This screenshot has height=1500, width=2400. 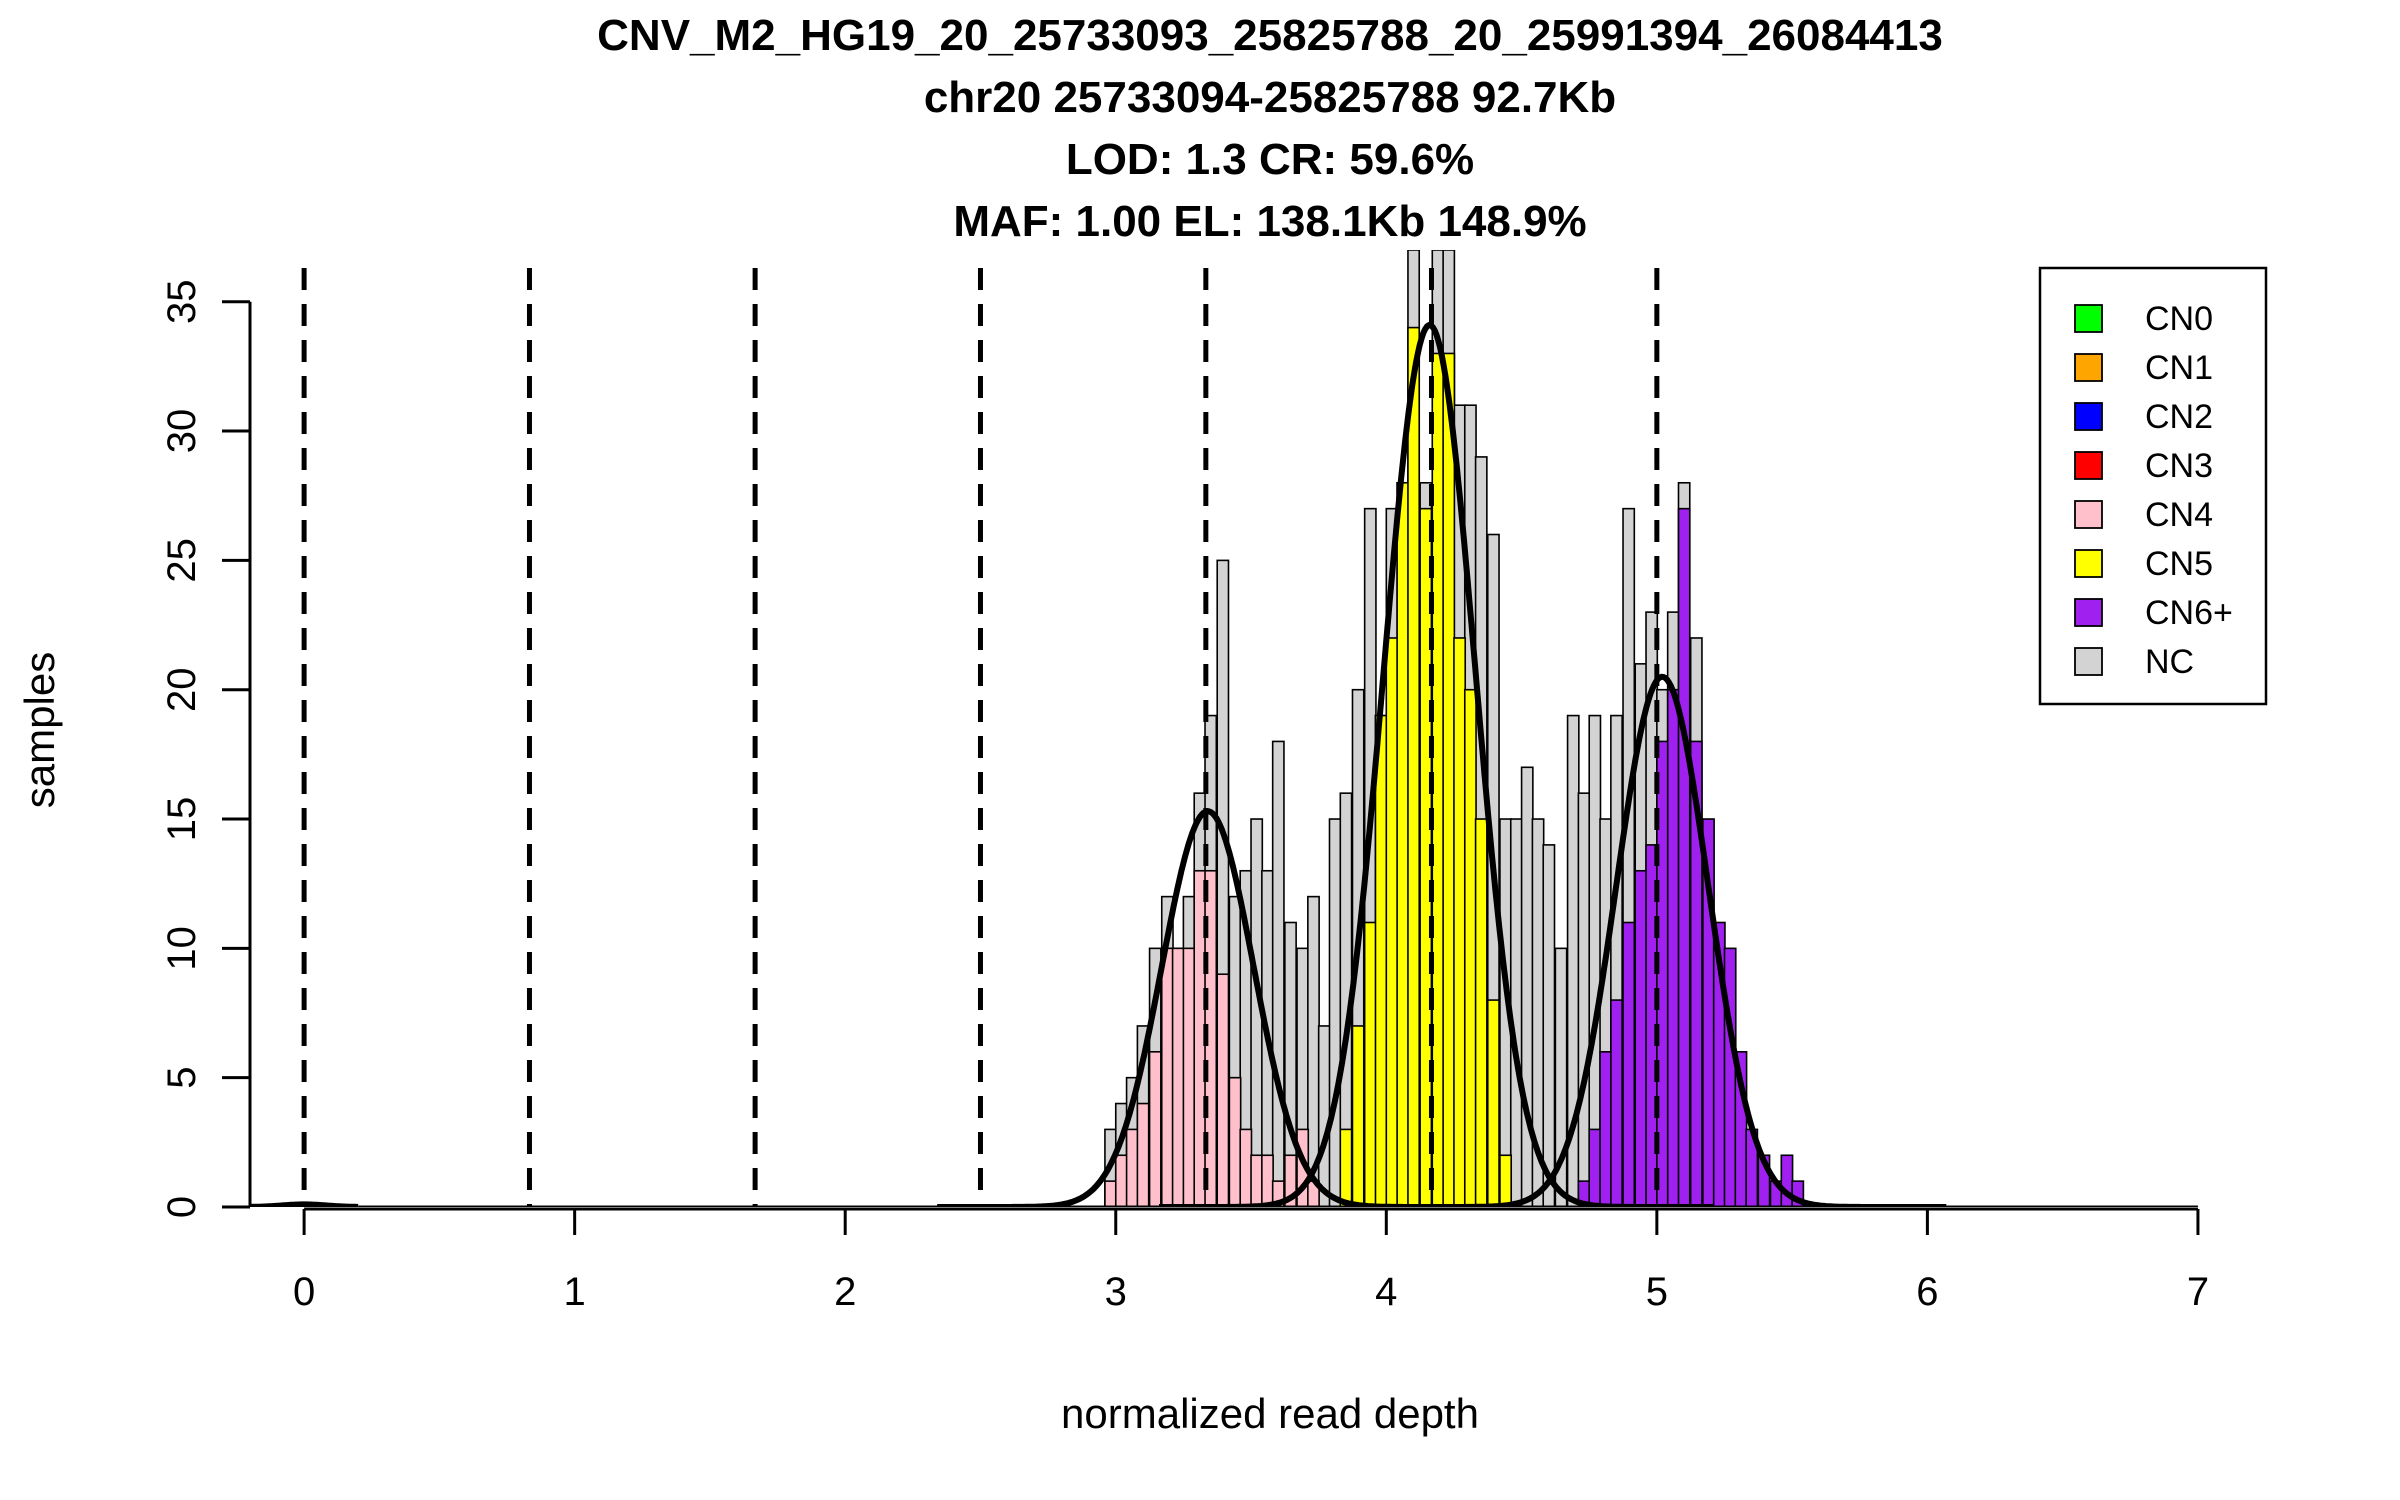 I want to click on x-tick-label: 1, so click(x=575, y=1292).